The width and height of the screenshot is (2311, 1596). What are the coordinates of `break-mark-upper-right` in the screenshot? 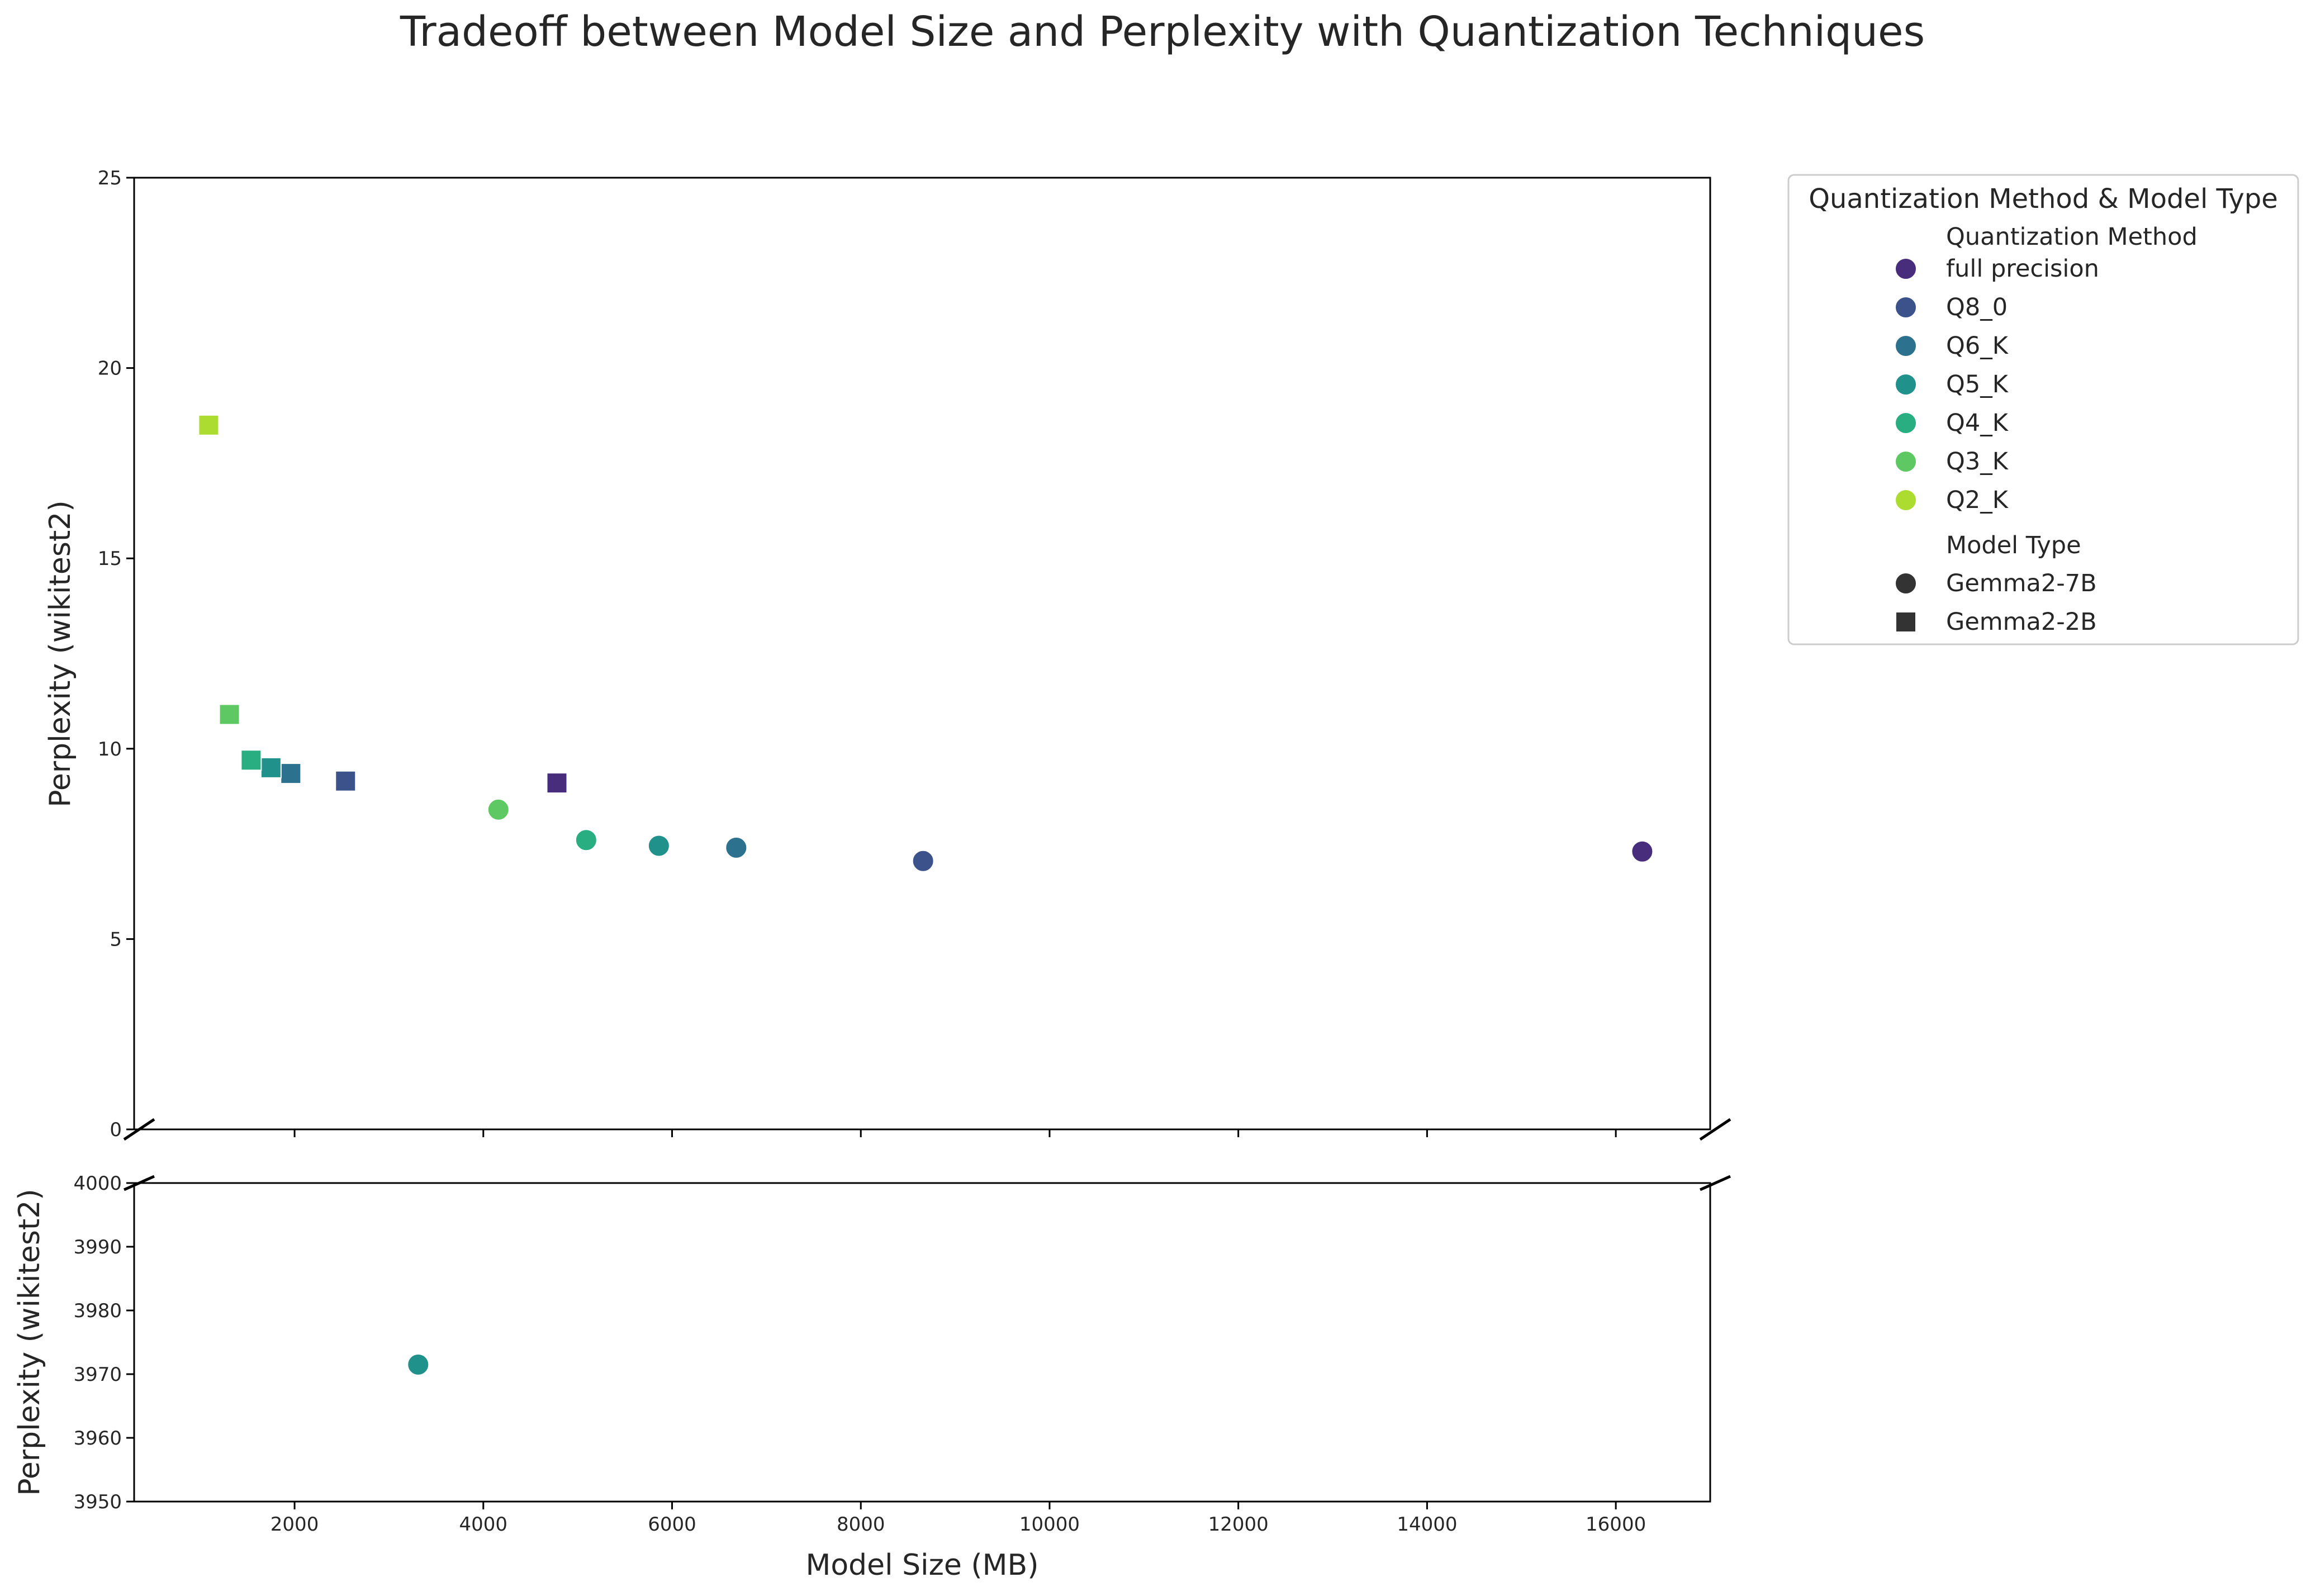 It's located at (1715, 1129).